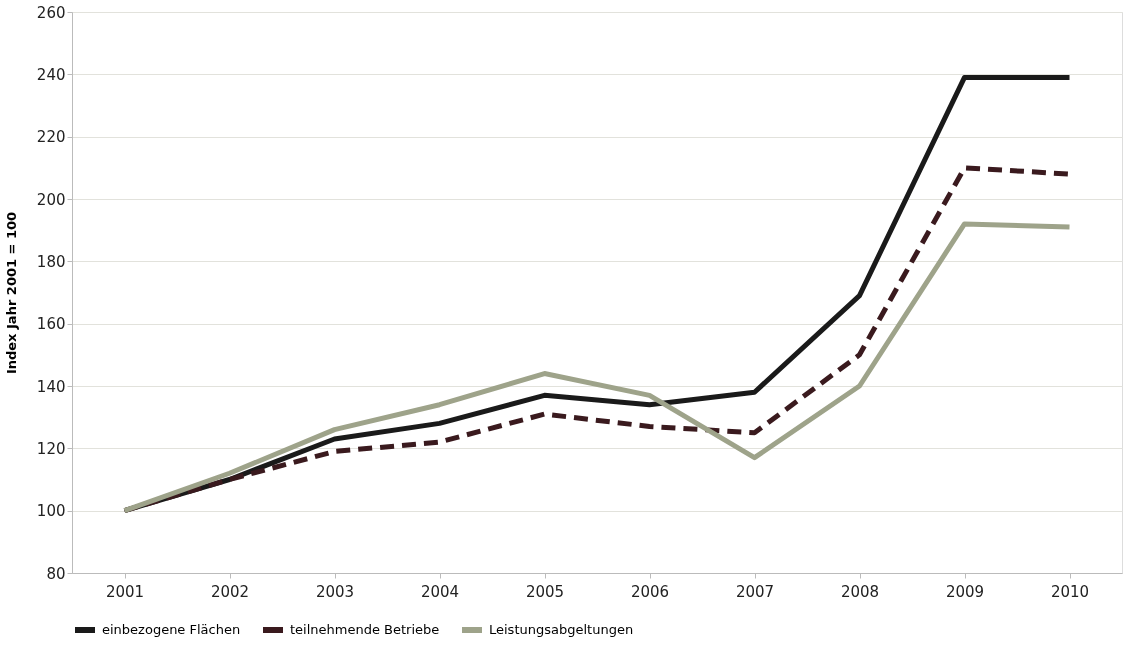  I want to click on y-tick-label: 260, so click(51, 12).